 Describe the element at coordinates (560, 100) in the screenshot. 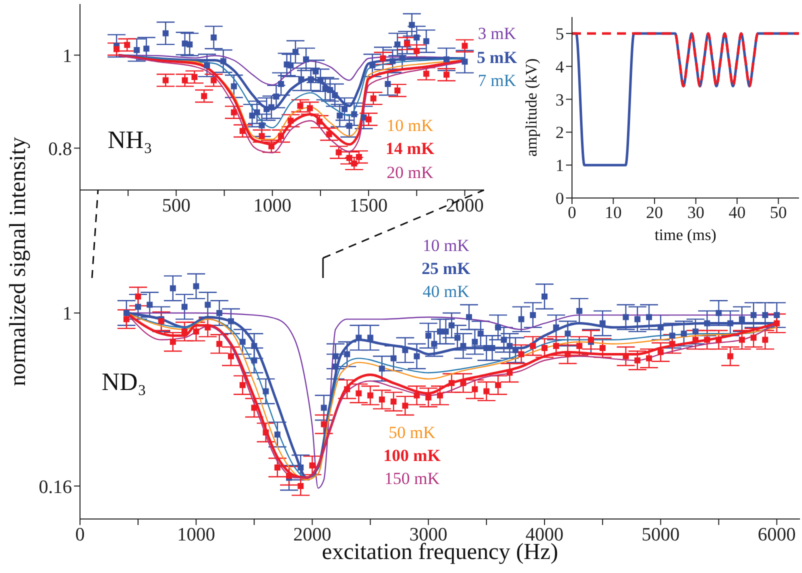

I see `y-tick-label: 3` at that location.